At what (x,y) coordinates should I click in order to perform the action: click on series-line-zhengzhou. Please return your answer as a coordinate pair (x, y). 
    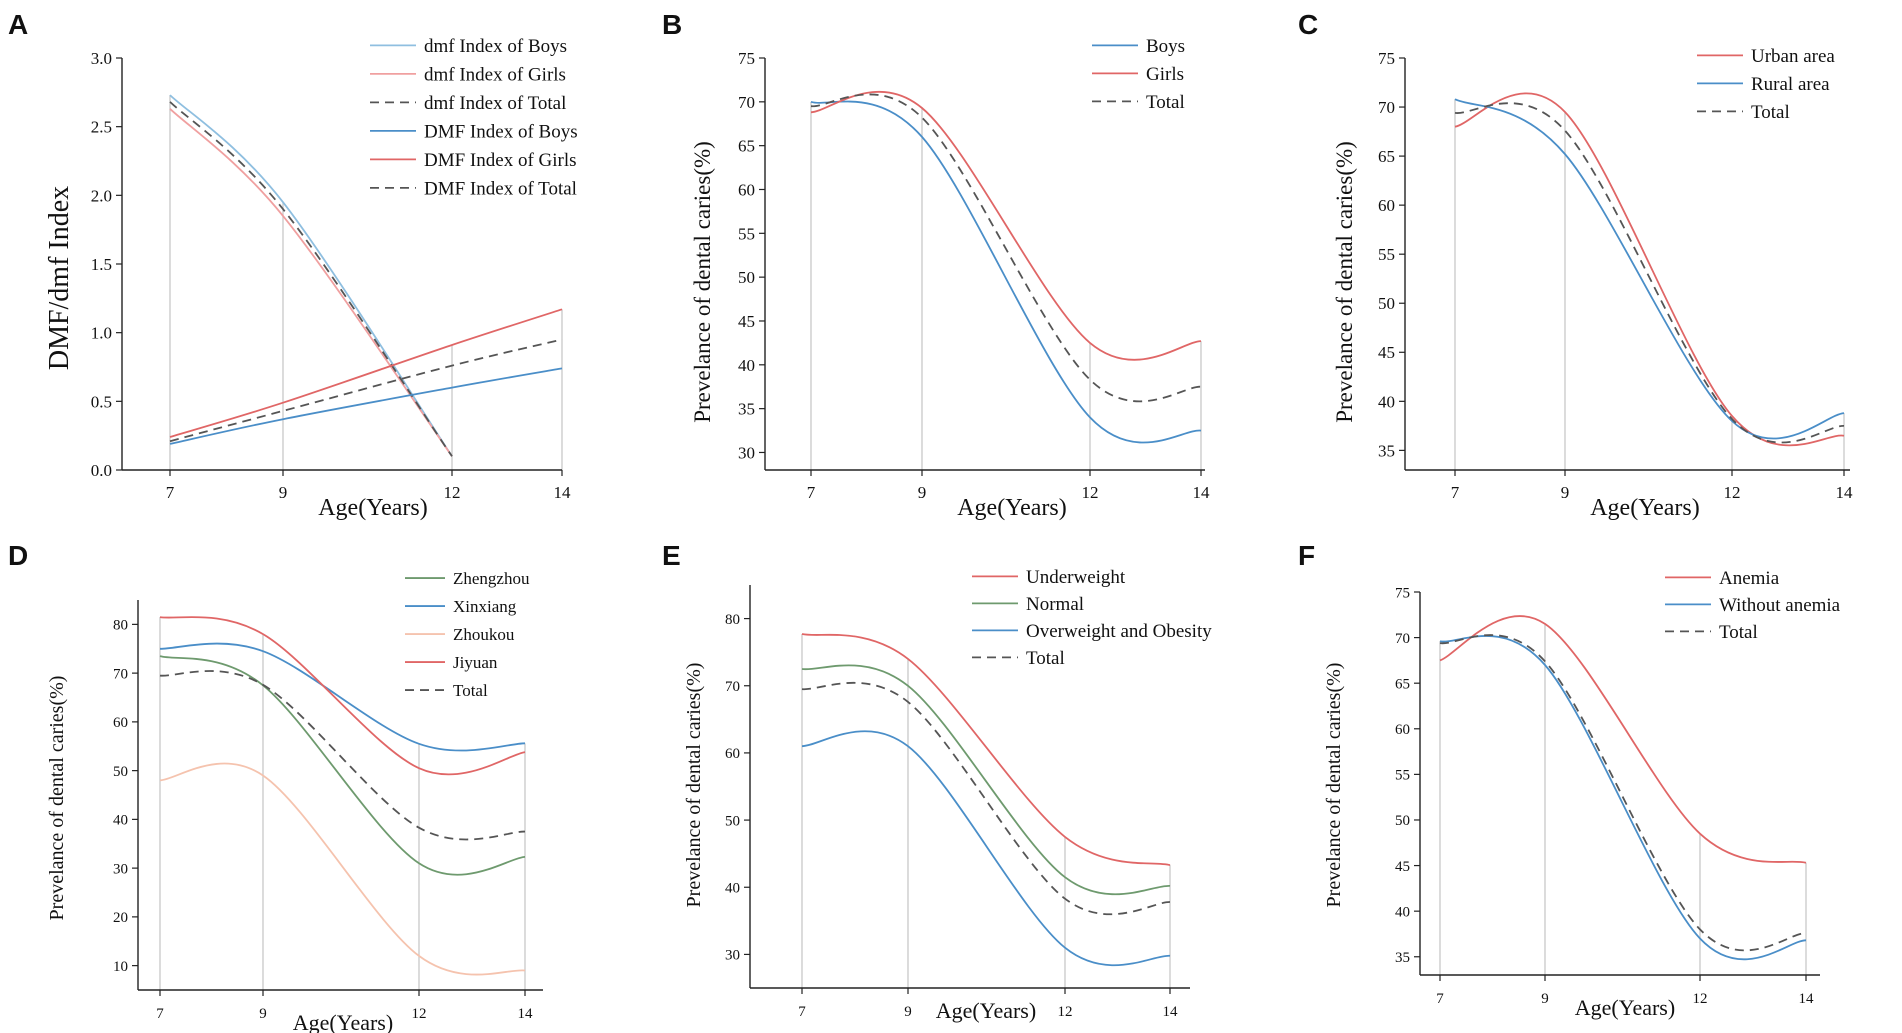
    Looking at the image, I should click on (342, 765).